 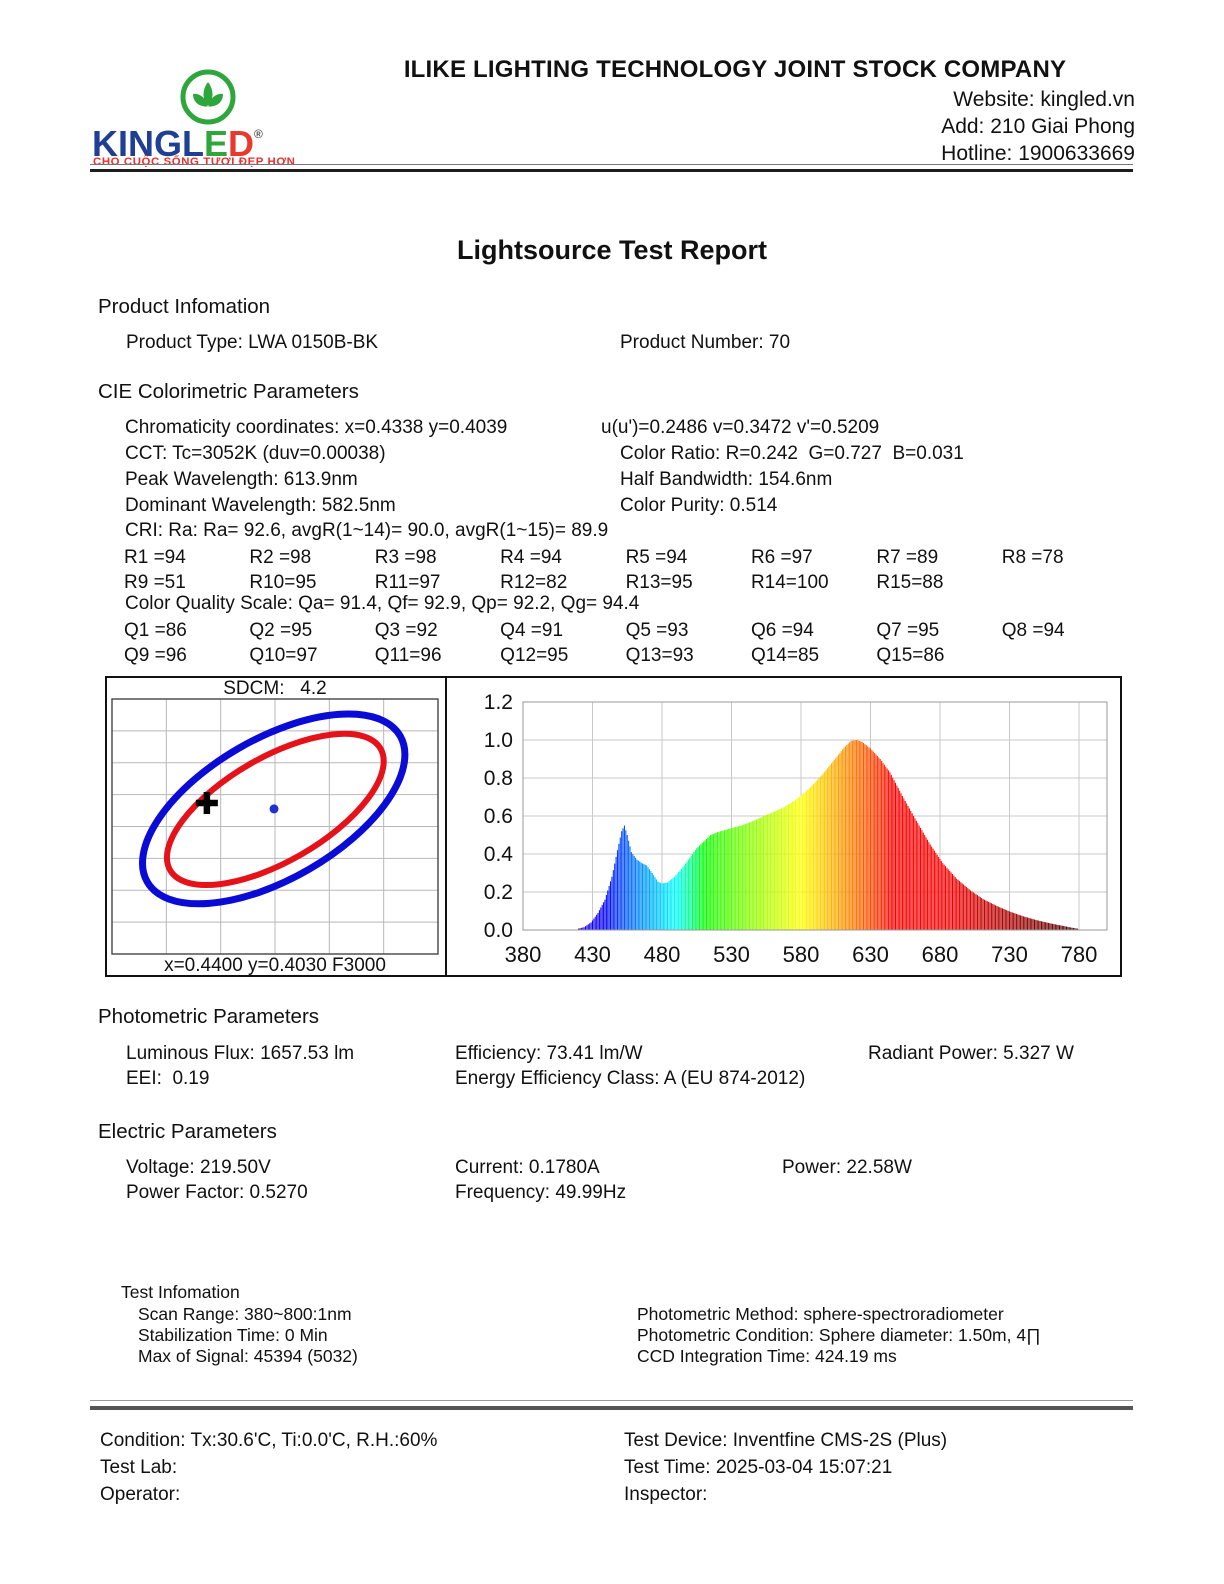 What do you see at coordinates (1079, 954) in the screenshot?
I see `svg-text: 780` at bounding box center [1079, 954].